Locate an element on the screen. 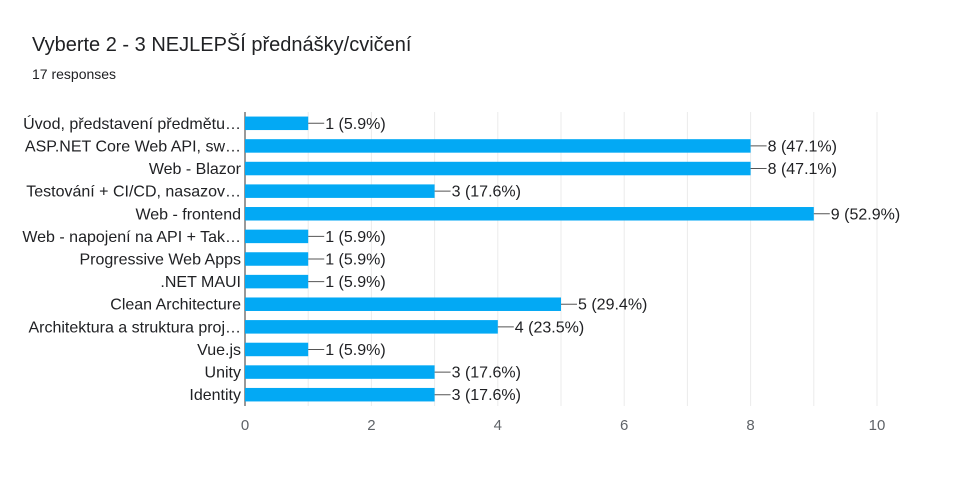  category-label: Web - frontend is located at coordinates (188, 214).